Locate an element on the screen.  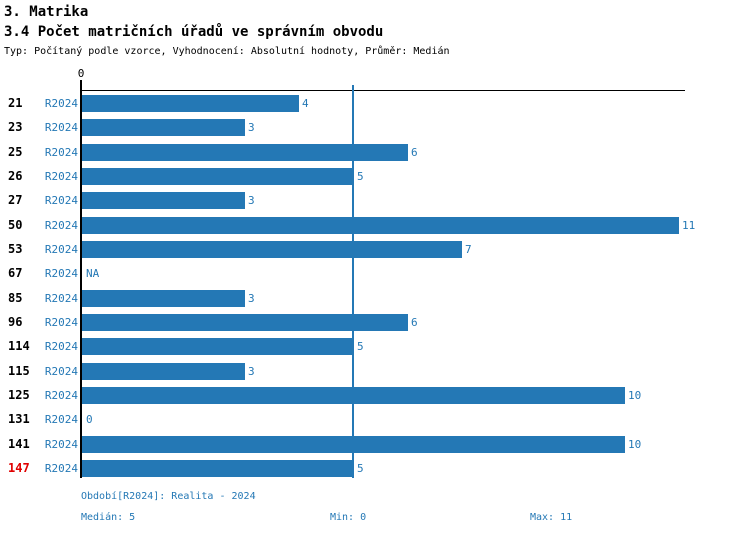
max-stat-label: Max: 11 is located at coordinates (551, 517).